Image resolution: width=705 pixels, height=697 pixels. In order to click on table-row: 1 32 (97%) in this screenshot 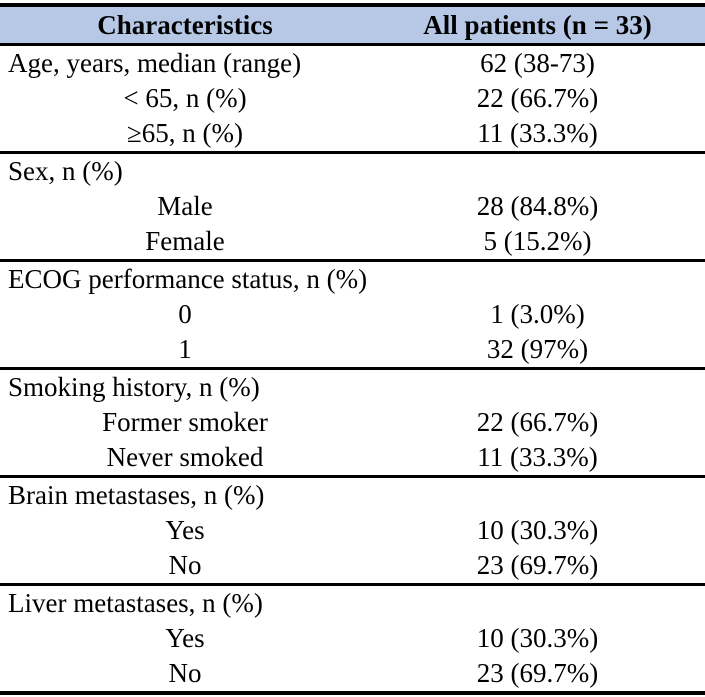, I will do `click(352, 350)`.